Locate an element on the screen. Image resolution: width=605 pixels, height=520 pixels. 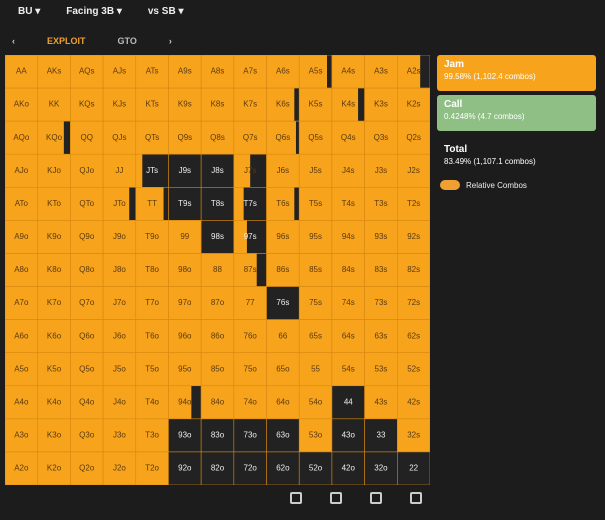
hand-label: 98s is located at coordinates (217, 236).